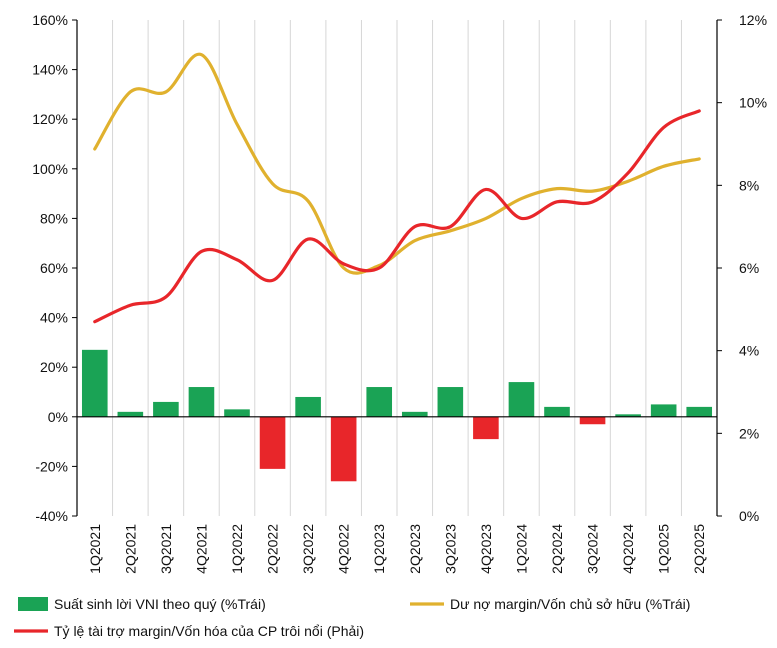 The width and height of the screenshot is (777, 648). What do you see at coordinates (33, 604) in the screenshot?
I see `legend-swatch-returns` at bounding box center [33, 604].